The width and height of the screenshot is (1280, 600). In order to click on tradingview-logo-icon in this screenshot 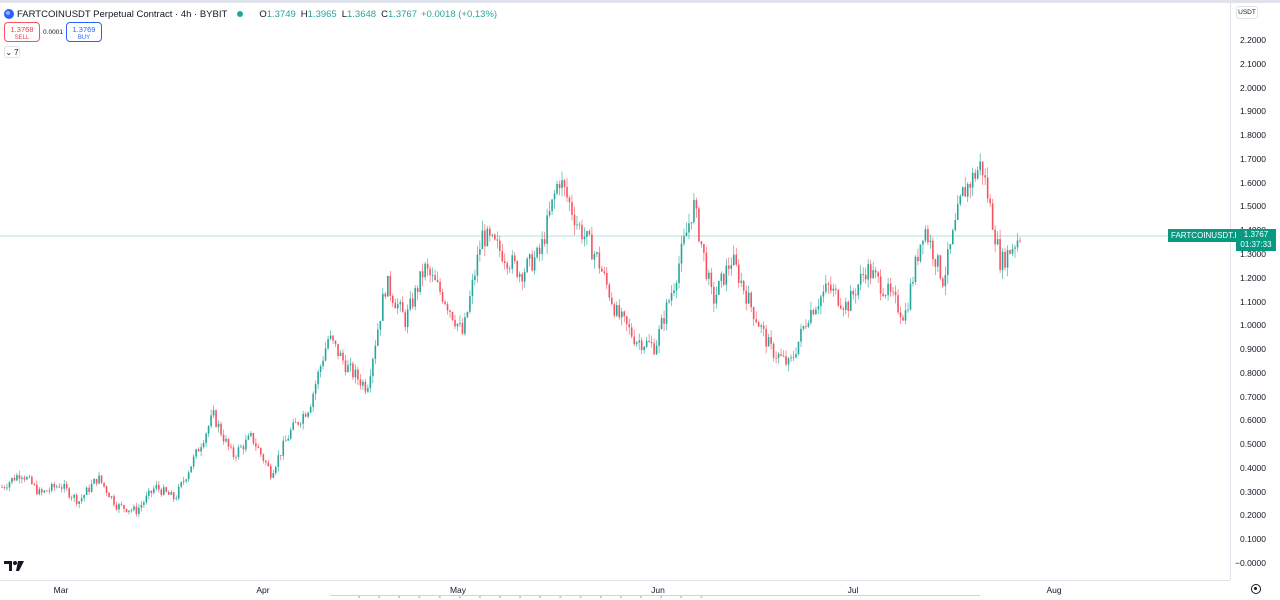, I will do `click(14, 566)`.